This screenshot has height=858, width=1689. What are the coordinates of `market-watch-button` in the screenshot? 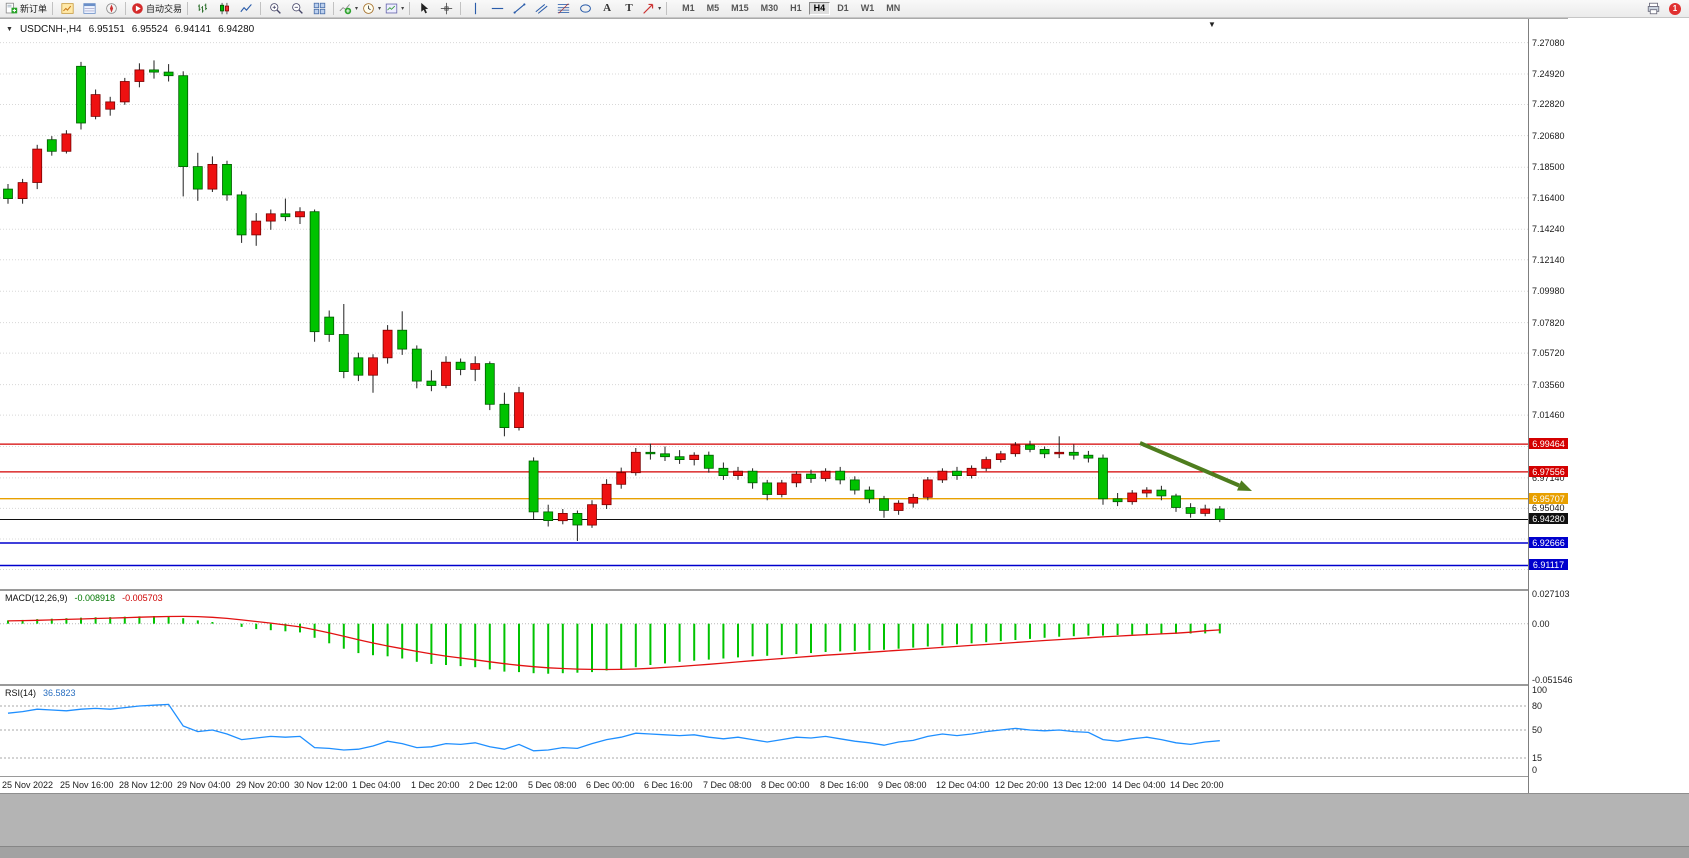 It's located at (67, 9).